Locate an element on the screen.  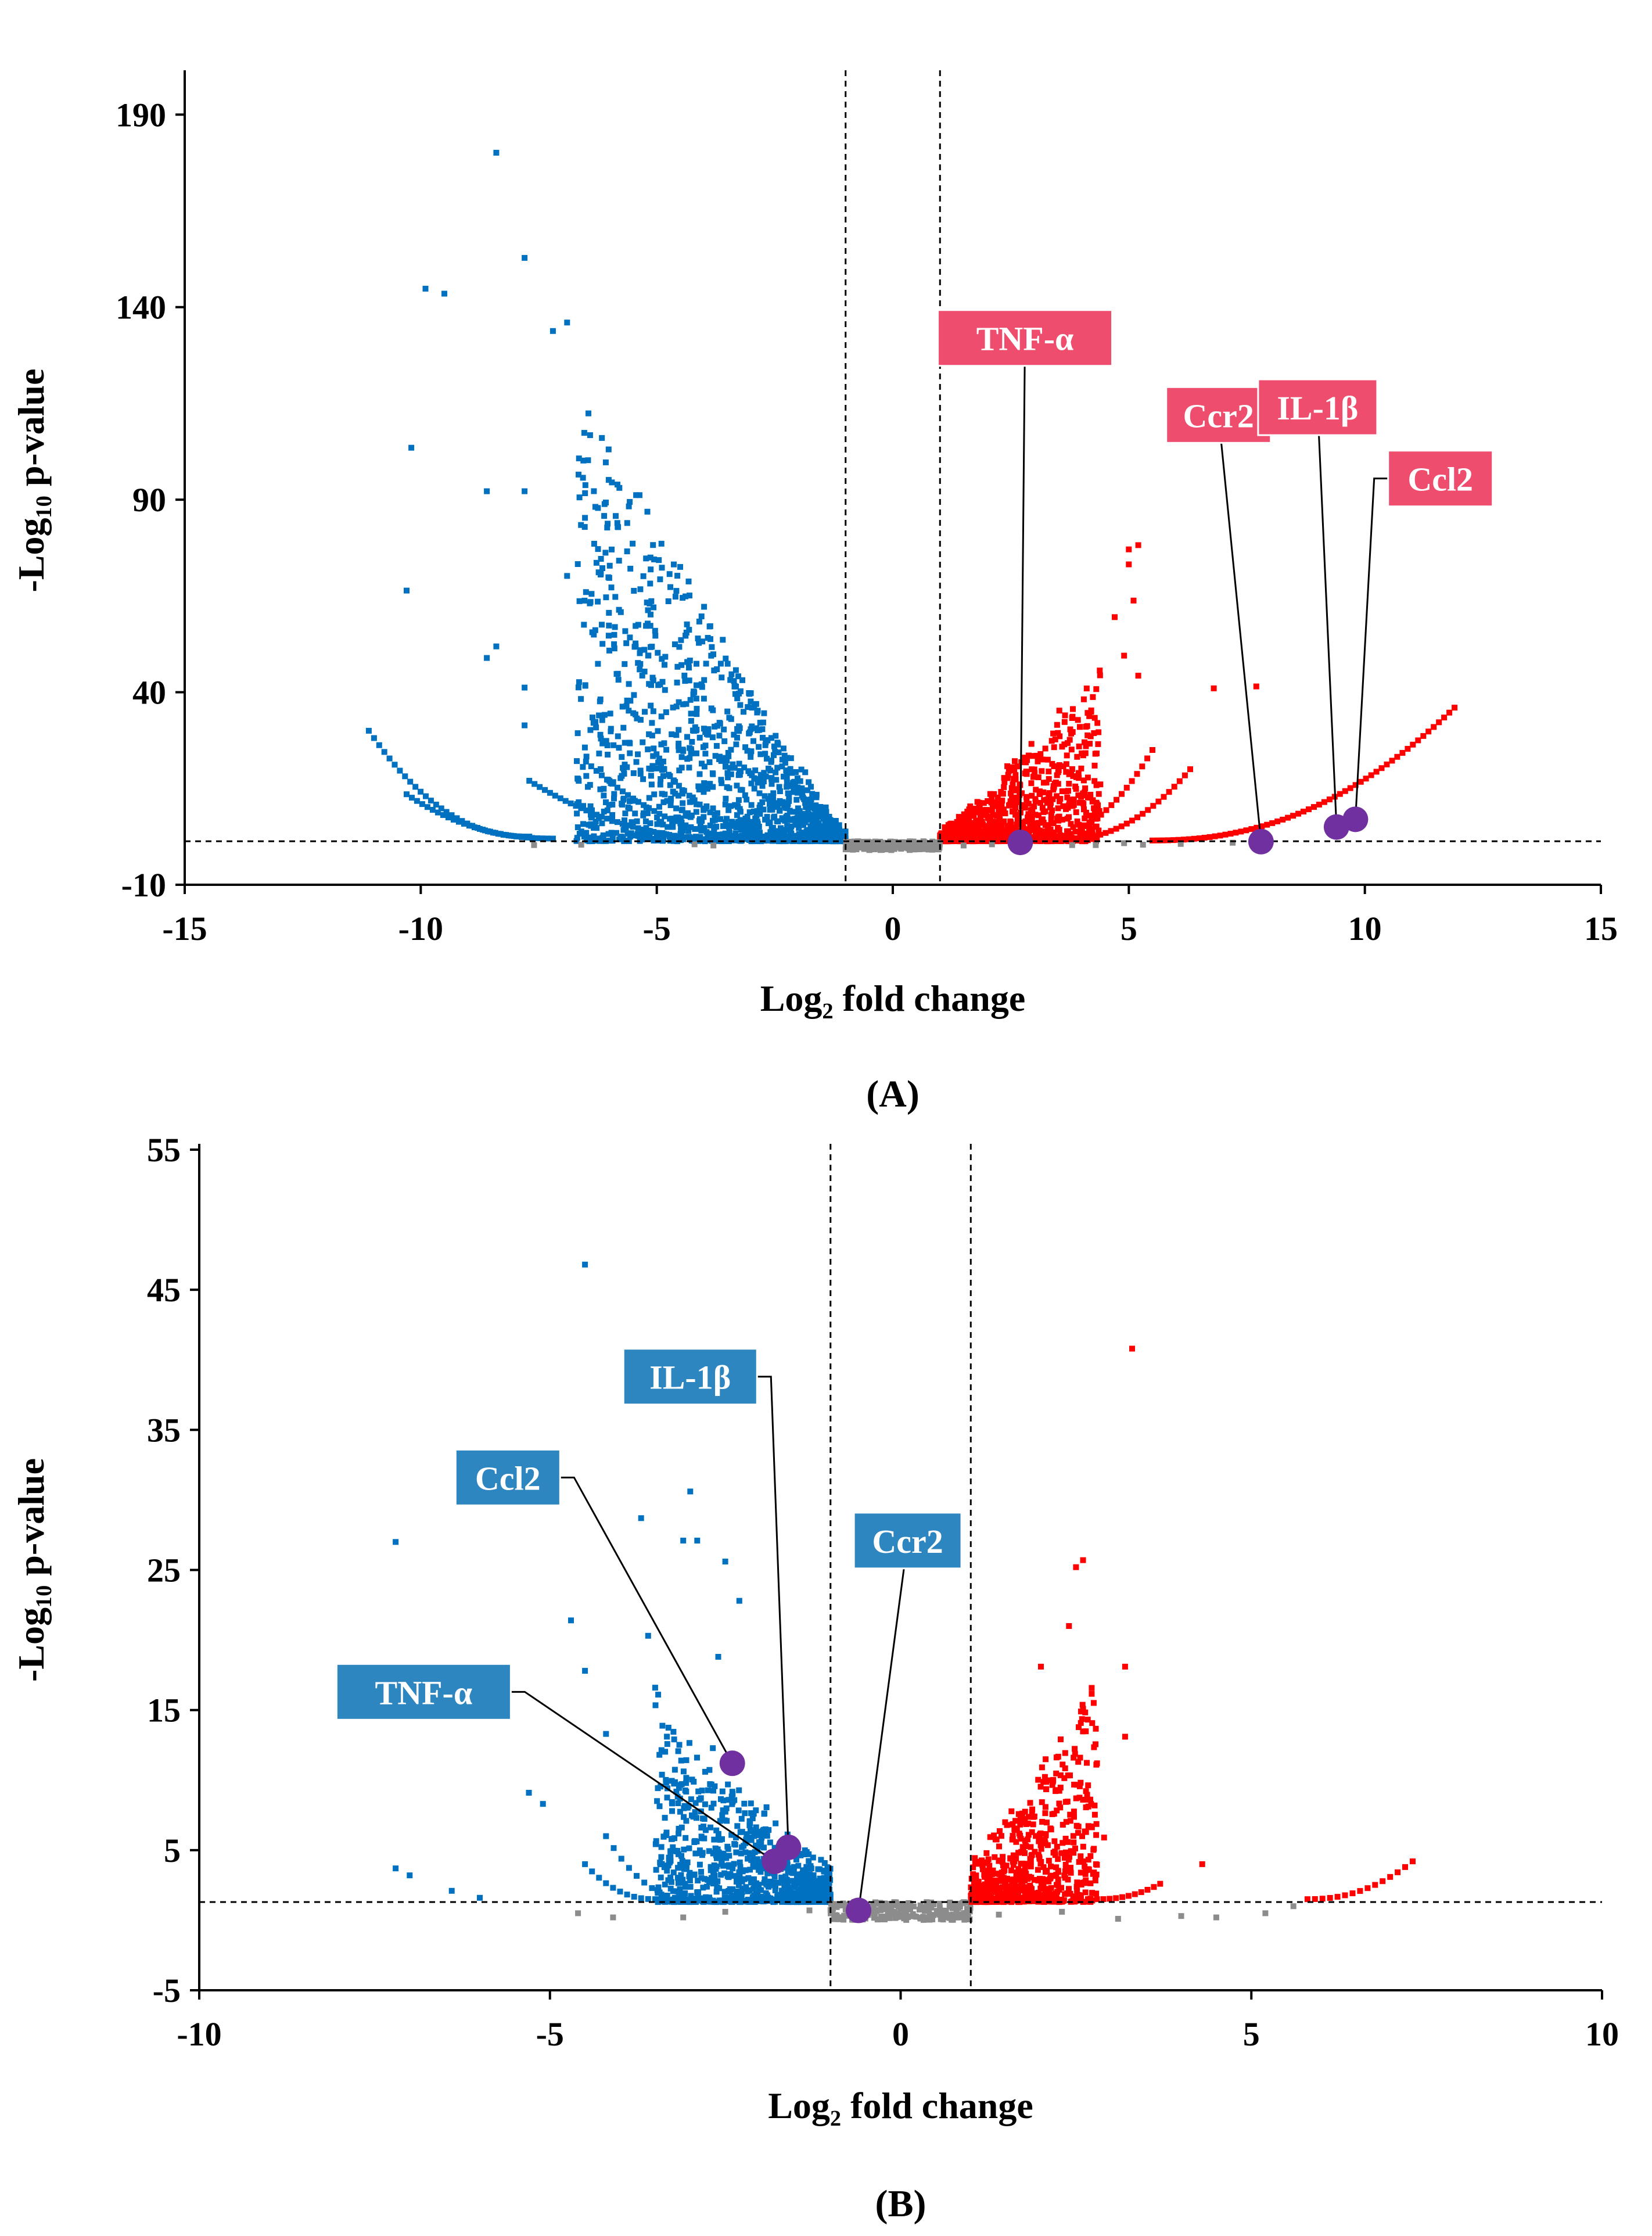
y-tick-label: 140 is located at coordinates (141, 308).